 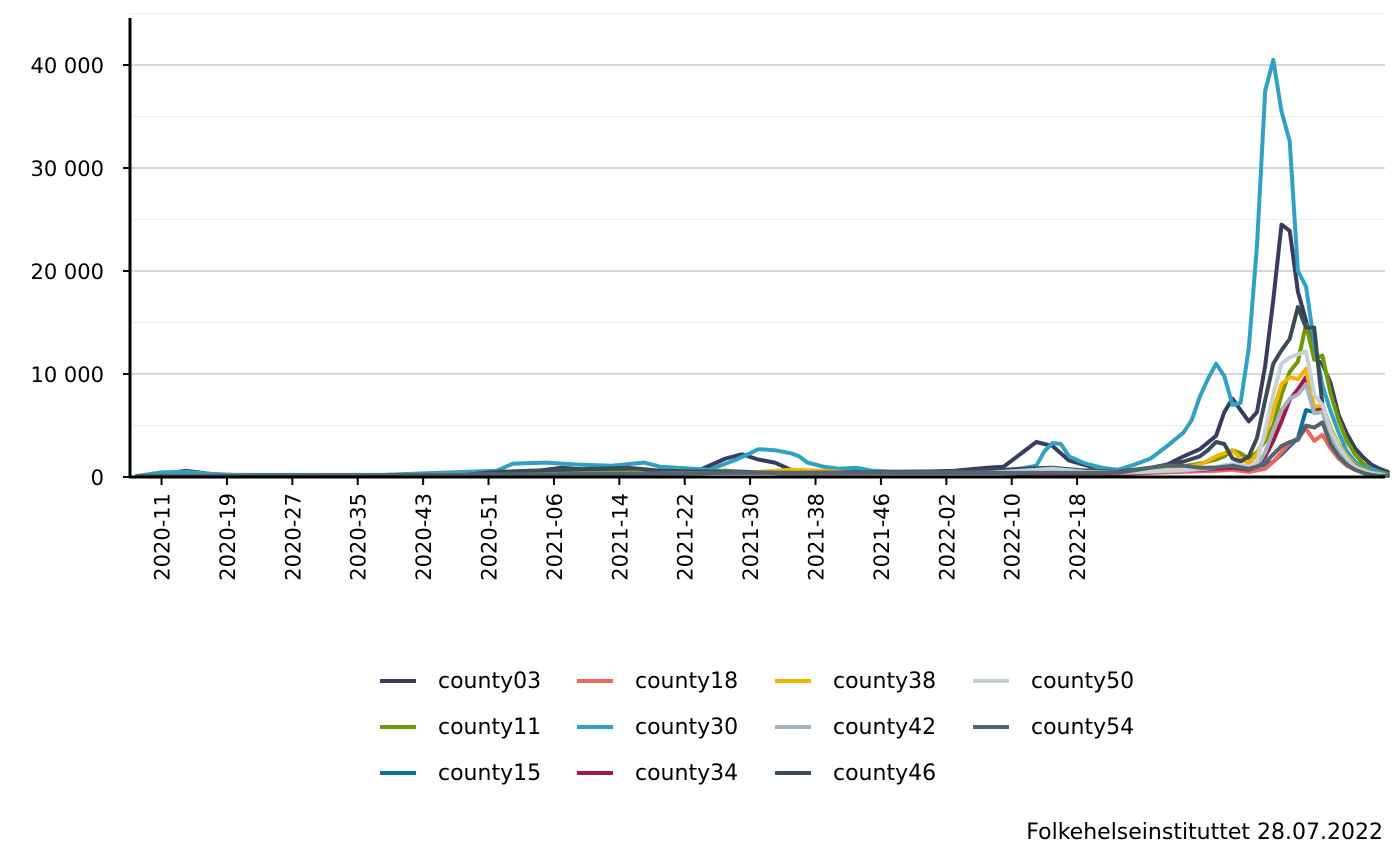 I want to click on legend-item-county54: county54, so click(x=1053, y=727).